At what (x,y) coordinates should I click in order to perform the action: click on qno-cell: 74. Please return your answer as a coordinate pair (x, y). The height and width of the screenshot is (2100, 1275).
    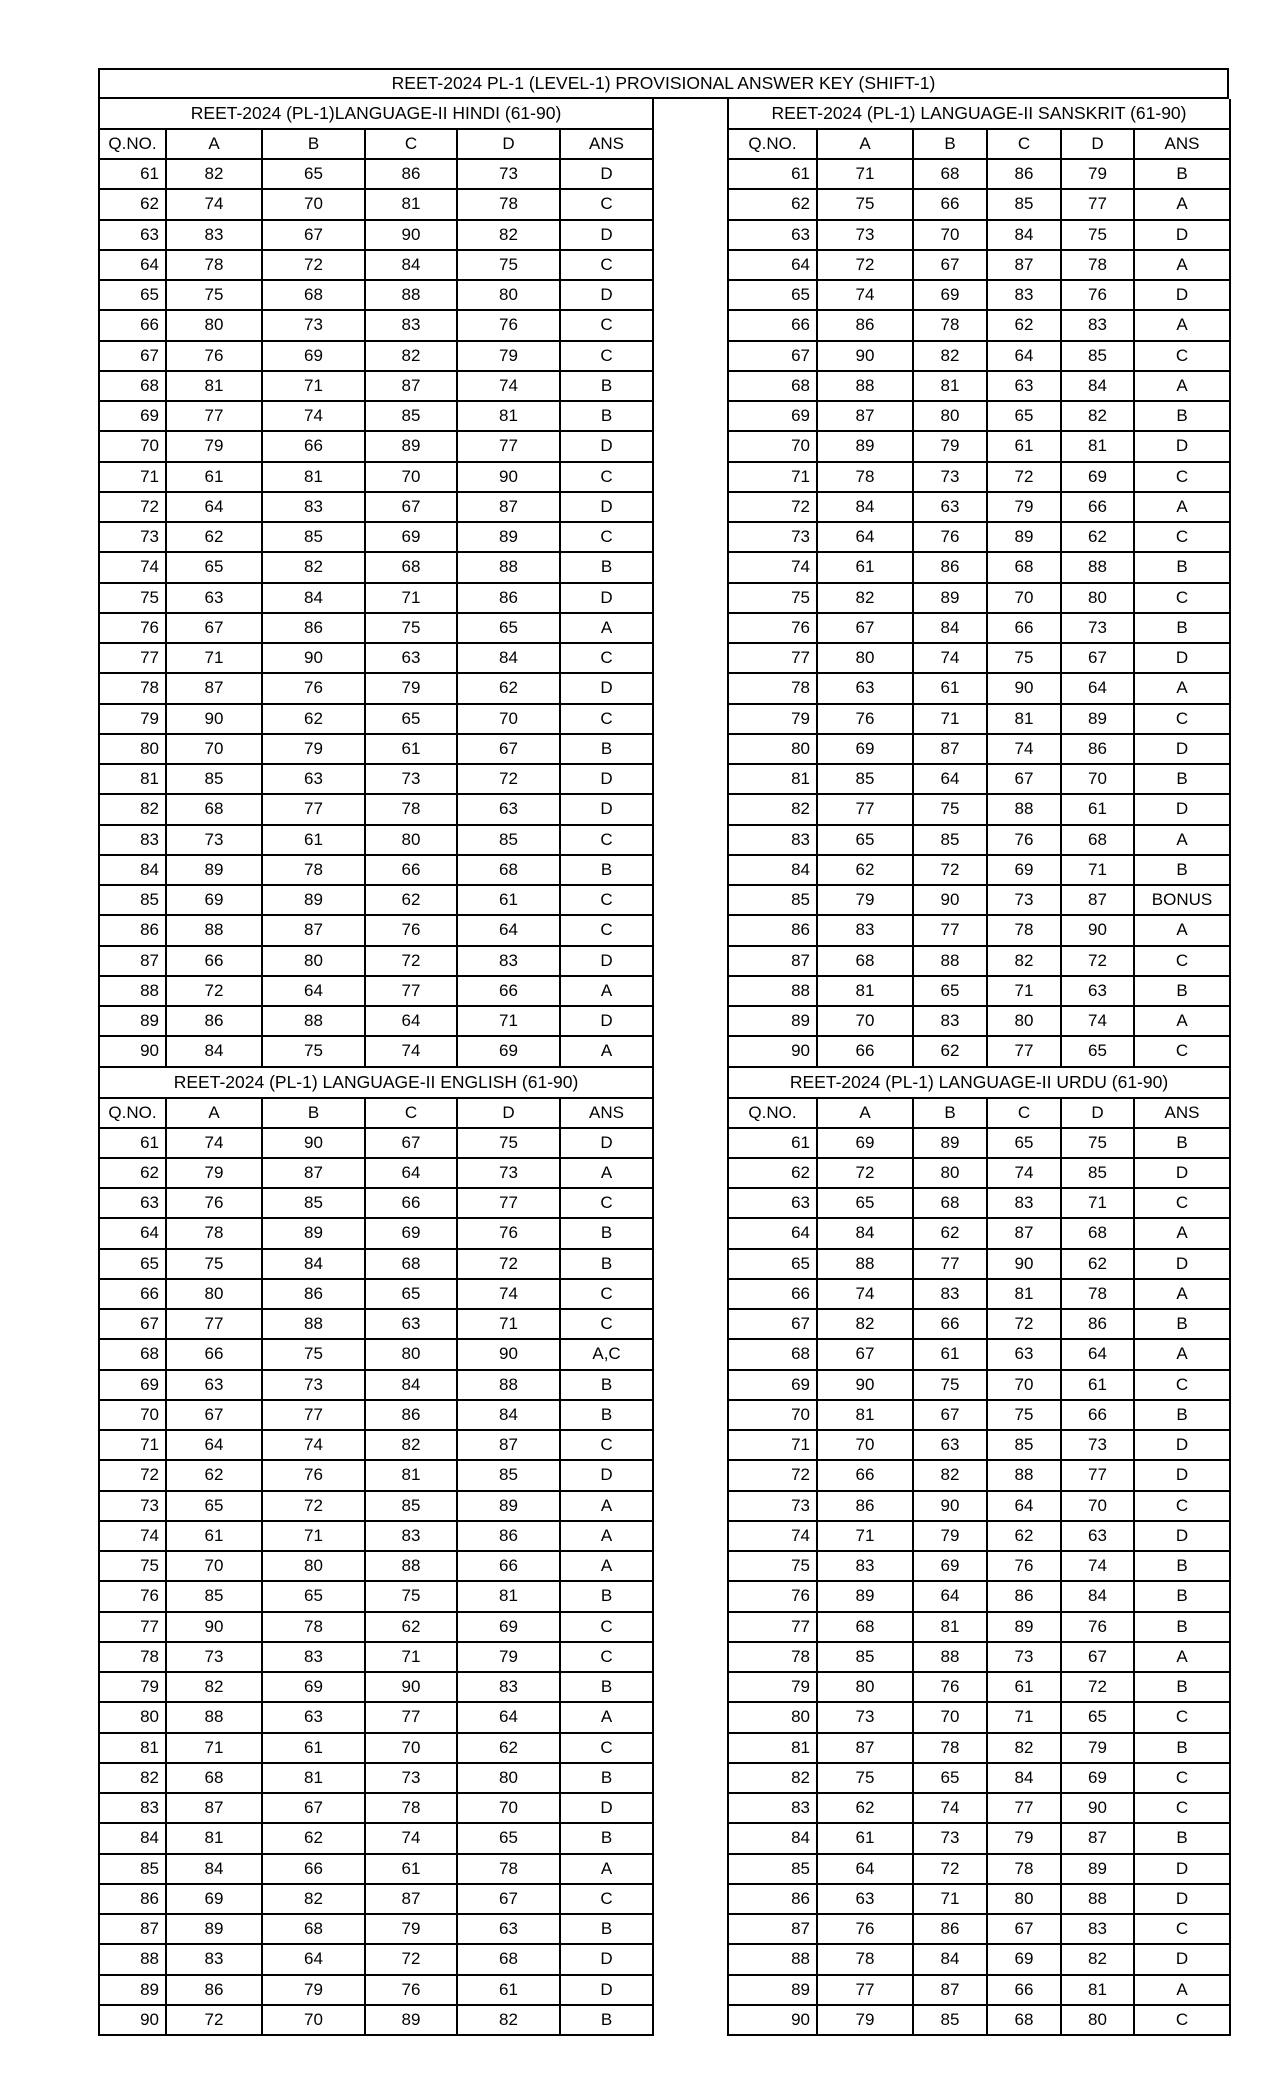
    Looking at the image, I should click on (772, 567).